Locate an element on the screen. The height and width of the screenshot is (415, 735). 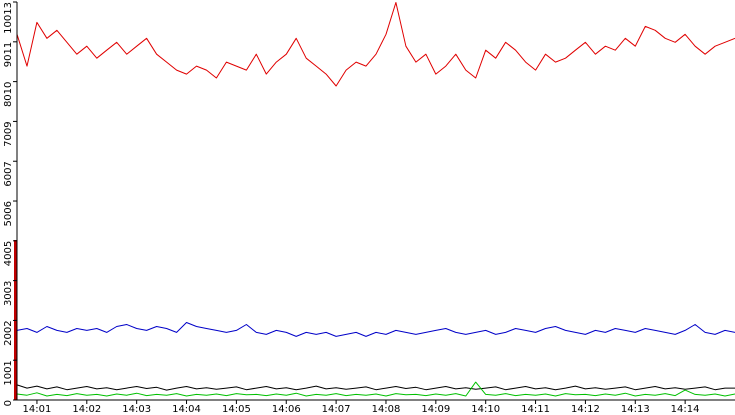
y-tick-label: 9011 is located at coordinates (8, 54).